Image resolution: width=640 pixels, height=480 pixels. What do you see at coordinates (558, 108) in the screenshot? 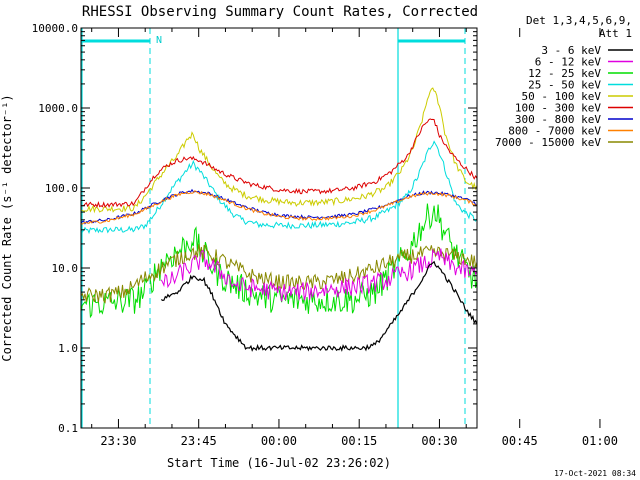
I see `legend-label: 100 - 300 keV` at bounding box center [558, 108].